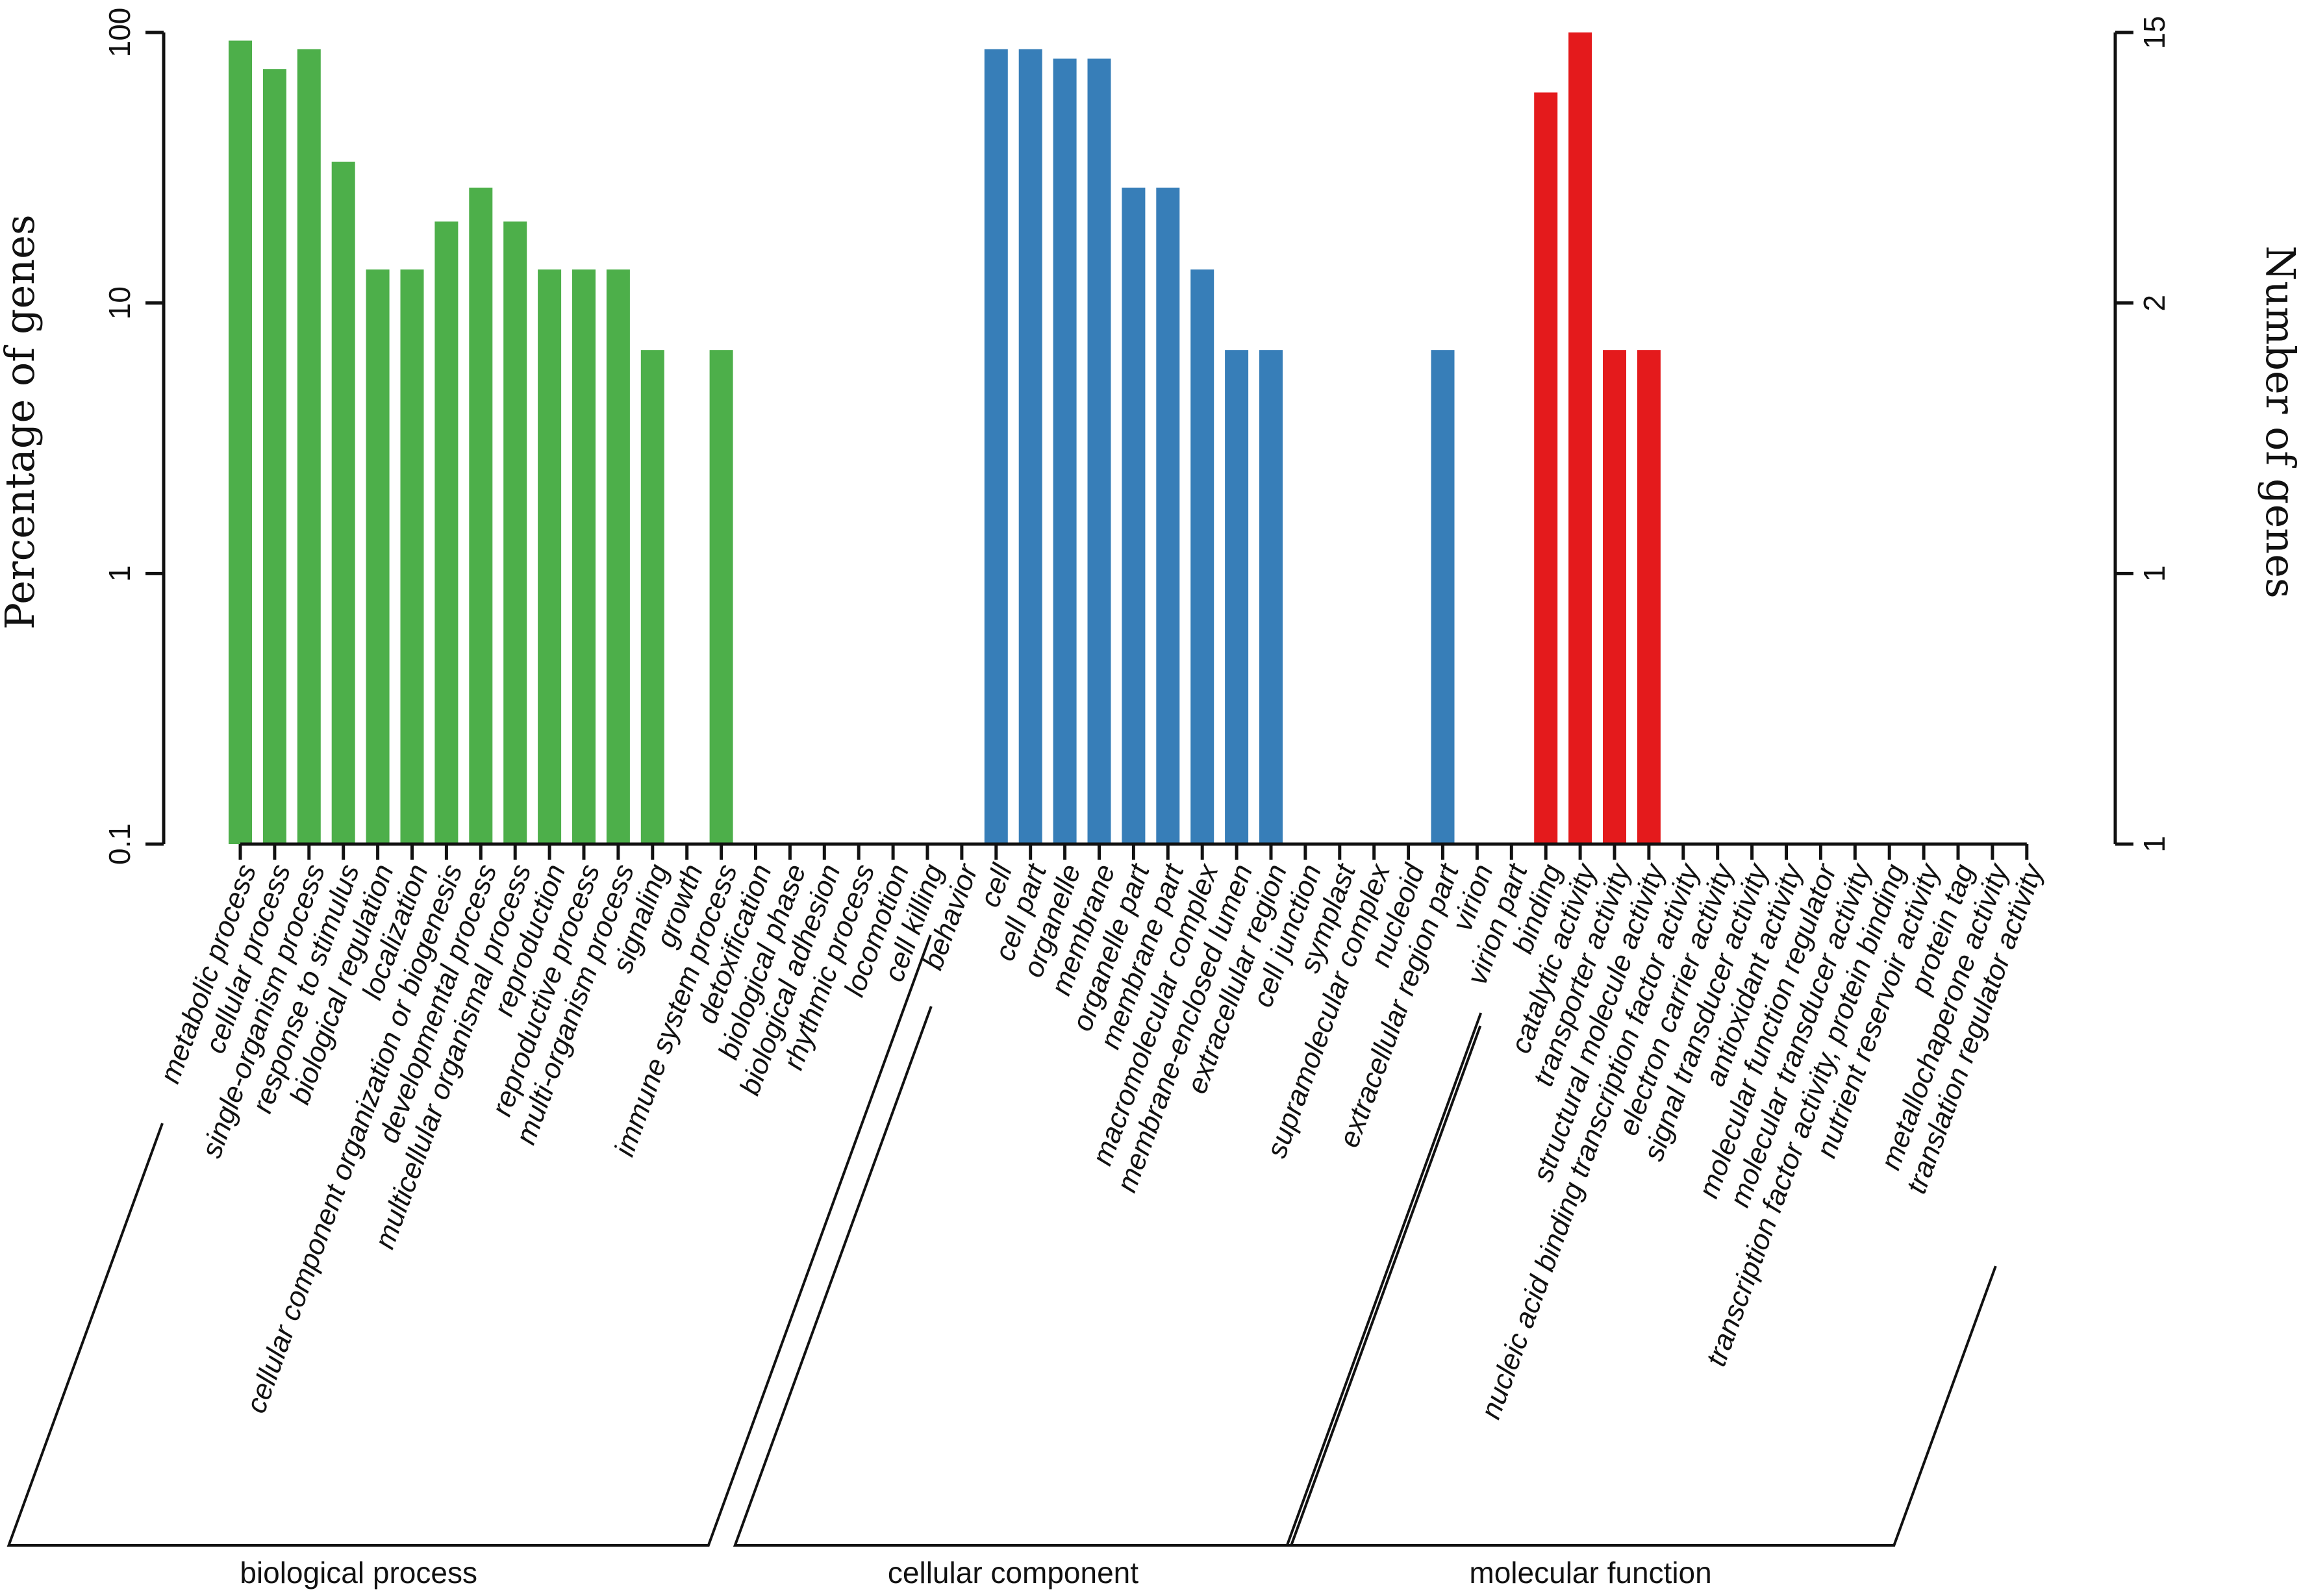  What do you see at coordinates (119, 33) in the screenshot?
I see `y-tick-label: 100` at bounding box center [119, 33].